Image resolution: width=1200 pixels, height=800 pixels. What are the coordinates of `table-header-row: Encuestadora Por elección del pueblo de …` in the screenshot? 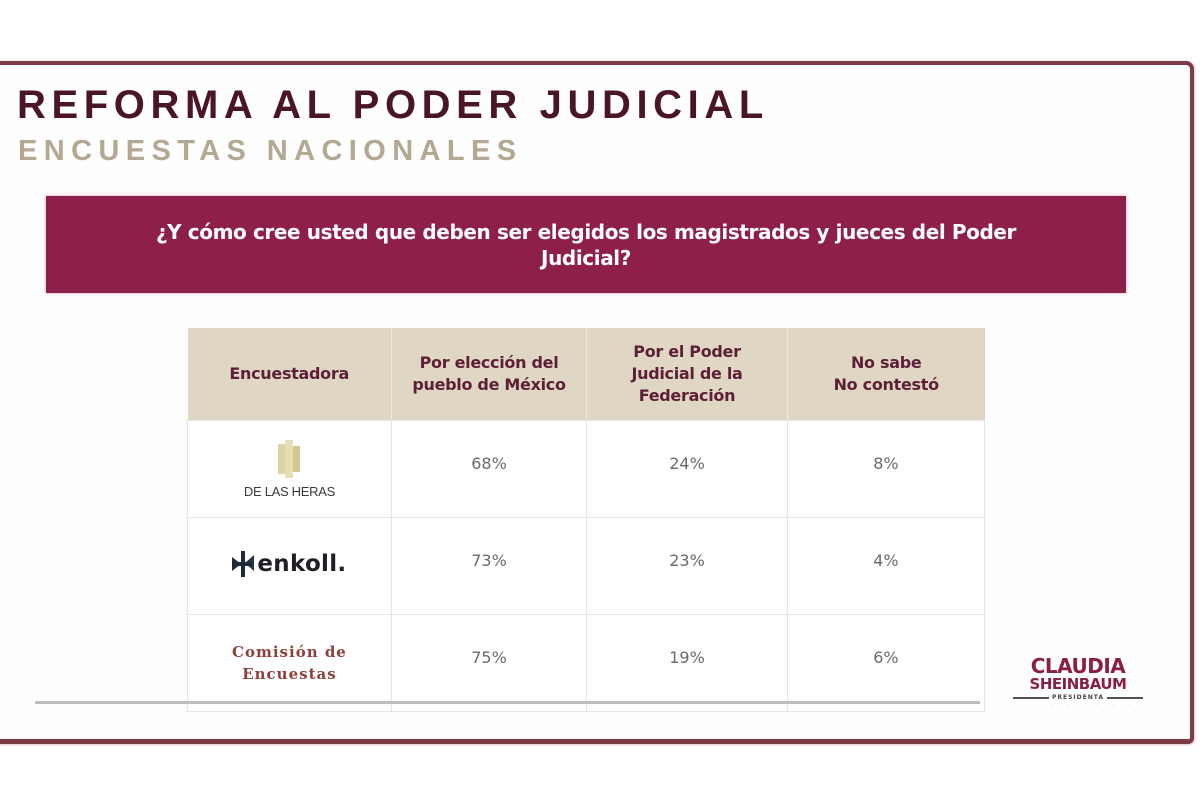 It's located at (586, 374).